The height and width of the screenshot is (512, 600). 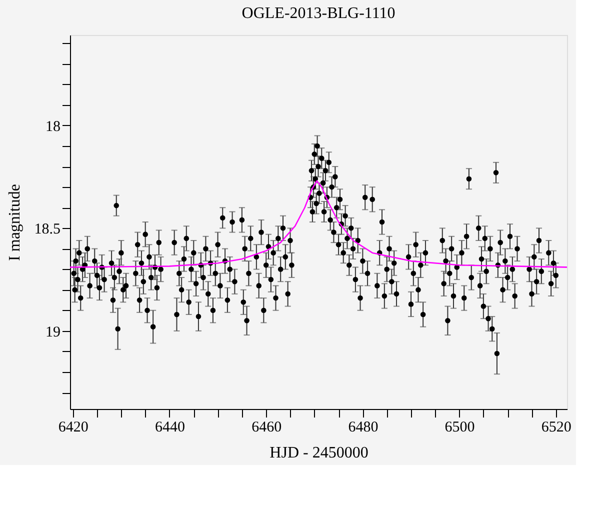 I want to click on x-tick-label: 6460, so click(x=267, y=428).